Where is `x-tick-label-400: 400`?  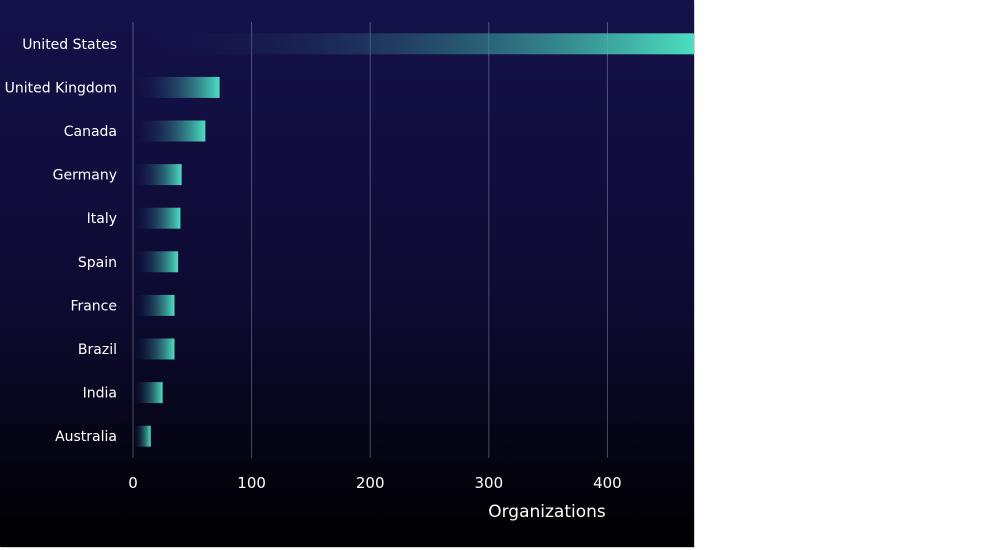
x-tick-label-400: 400 is located at coordinates (607, 483).